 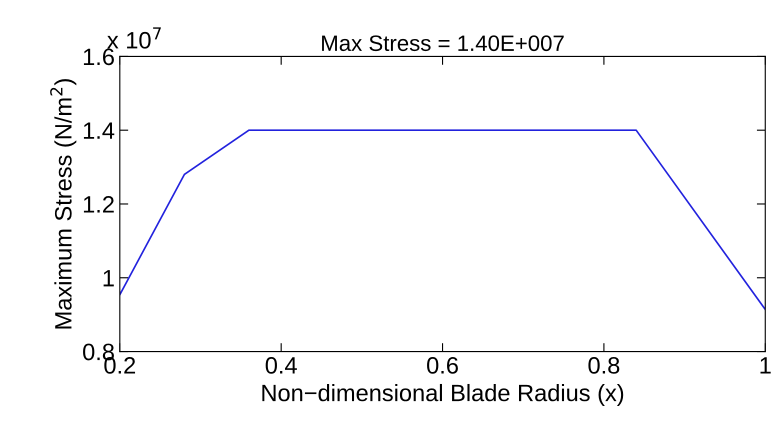 I want to click on y-tick-label: 1.4, so click(x=99, y=130).